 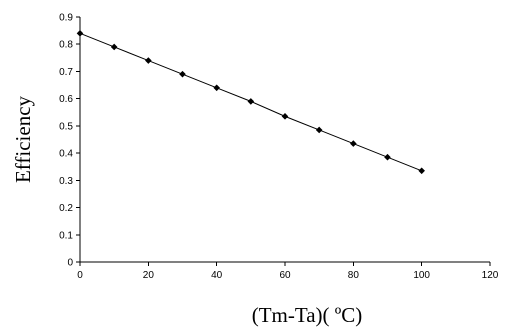 I want to click on y-tick-label: 0, so click(x=70, y=263).